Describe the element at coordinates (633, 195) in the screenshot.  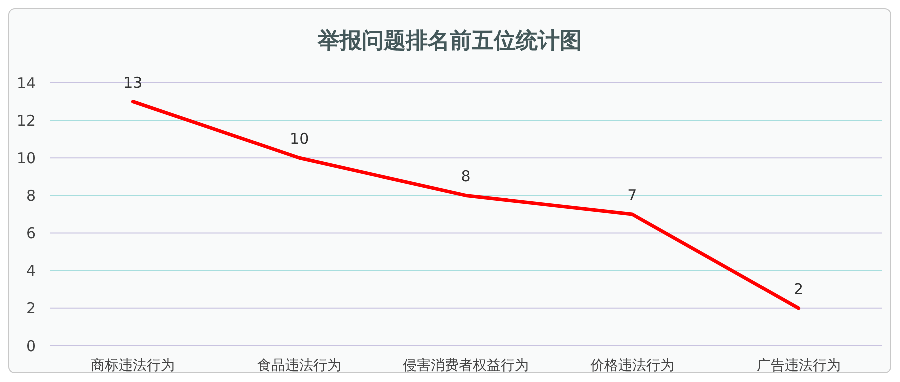
I see `data-label: 7` at that location.